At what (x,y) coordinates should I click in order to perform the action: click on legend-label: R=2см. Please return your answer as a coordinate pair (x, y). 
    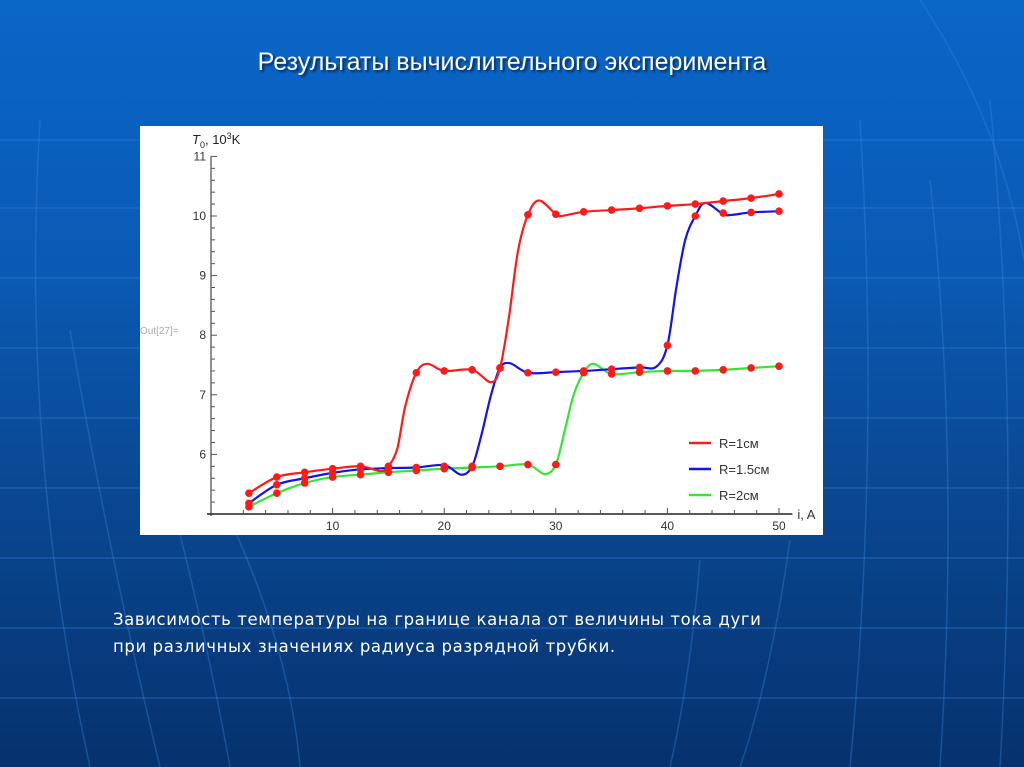
    Looking at the image, I should click on (739, 495).